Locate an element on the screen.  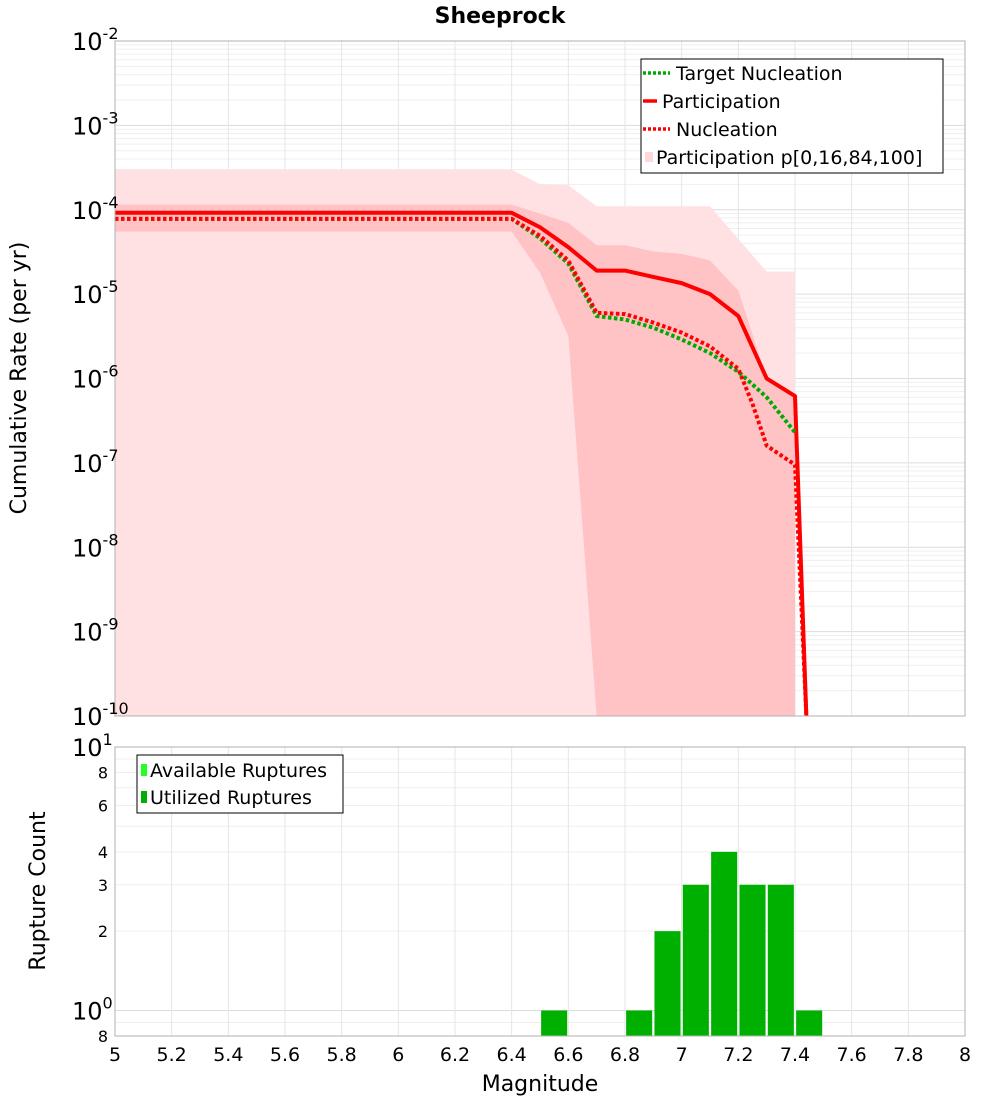
rate-y-tick-label: 10⁻⁶ is located at coordinates (95, 378).